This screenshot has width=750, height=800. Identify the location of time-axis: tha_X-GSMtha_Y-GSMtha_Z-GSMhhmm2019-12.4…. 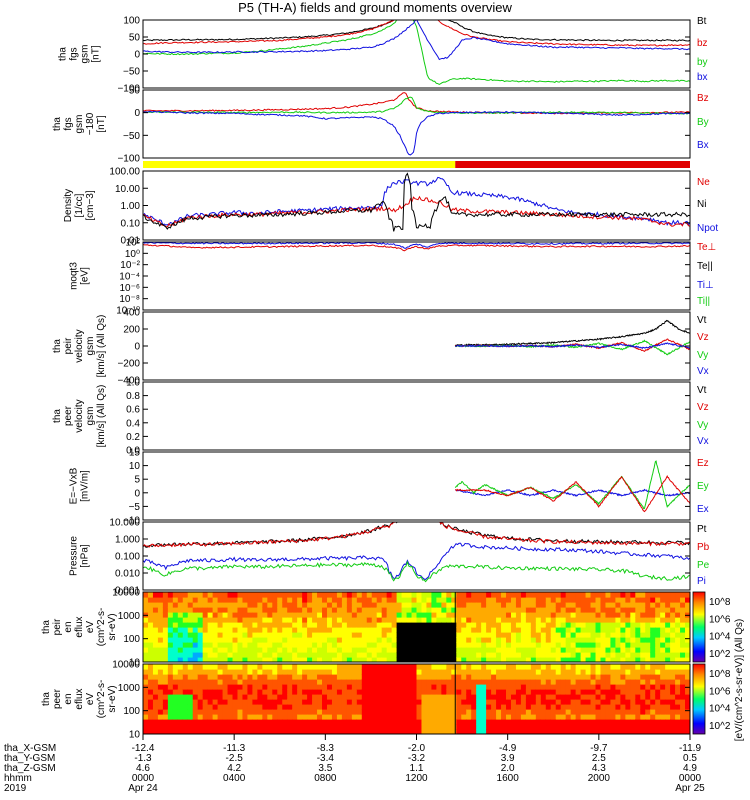
(354, 764).